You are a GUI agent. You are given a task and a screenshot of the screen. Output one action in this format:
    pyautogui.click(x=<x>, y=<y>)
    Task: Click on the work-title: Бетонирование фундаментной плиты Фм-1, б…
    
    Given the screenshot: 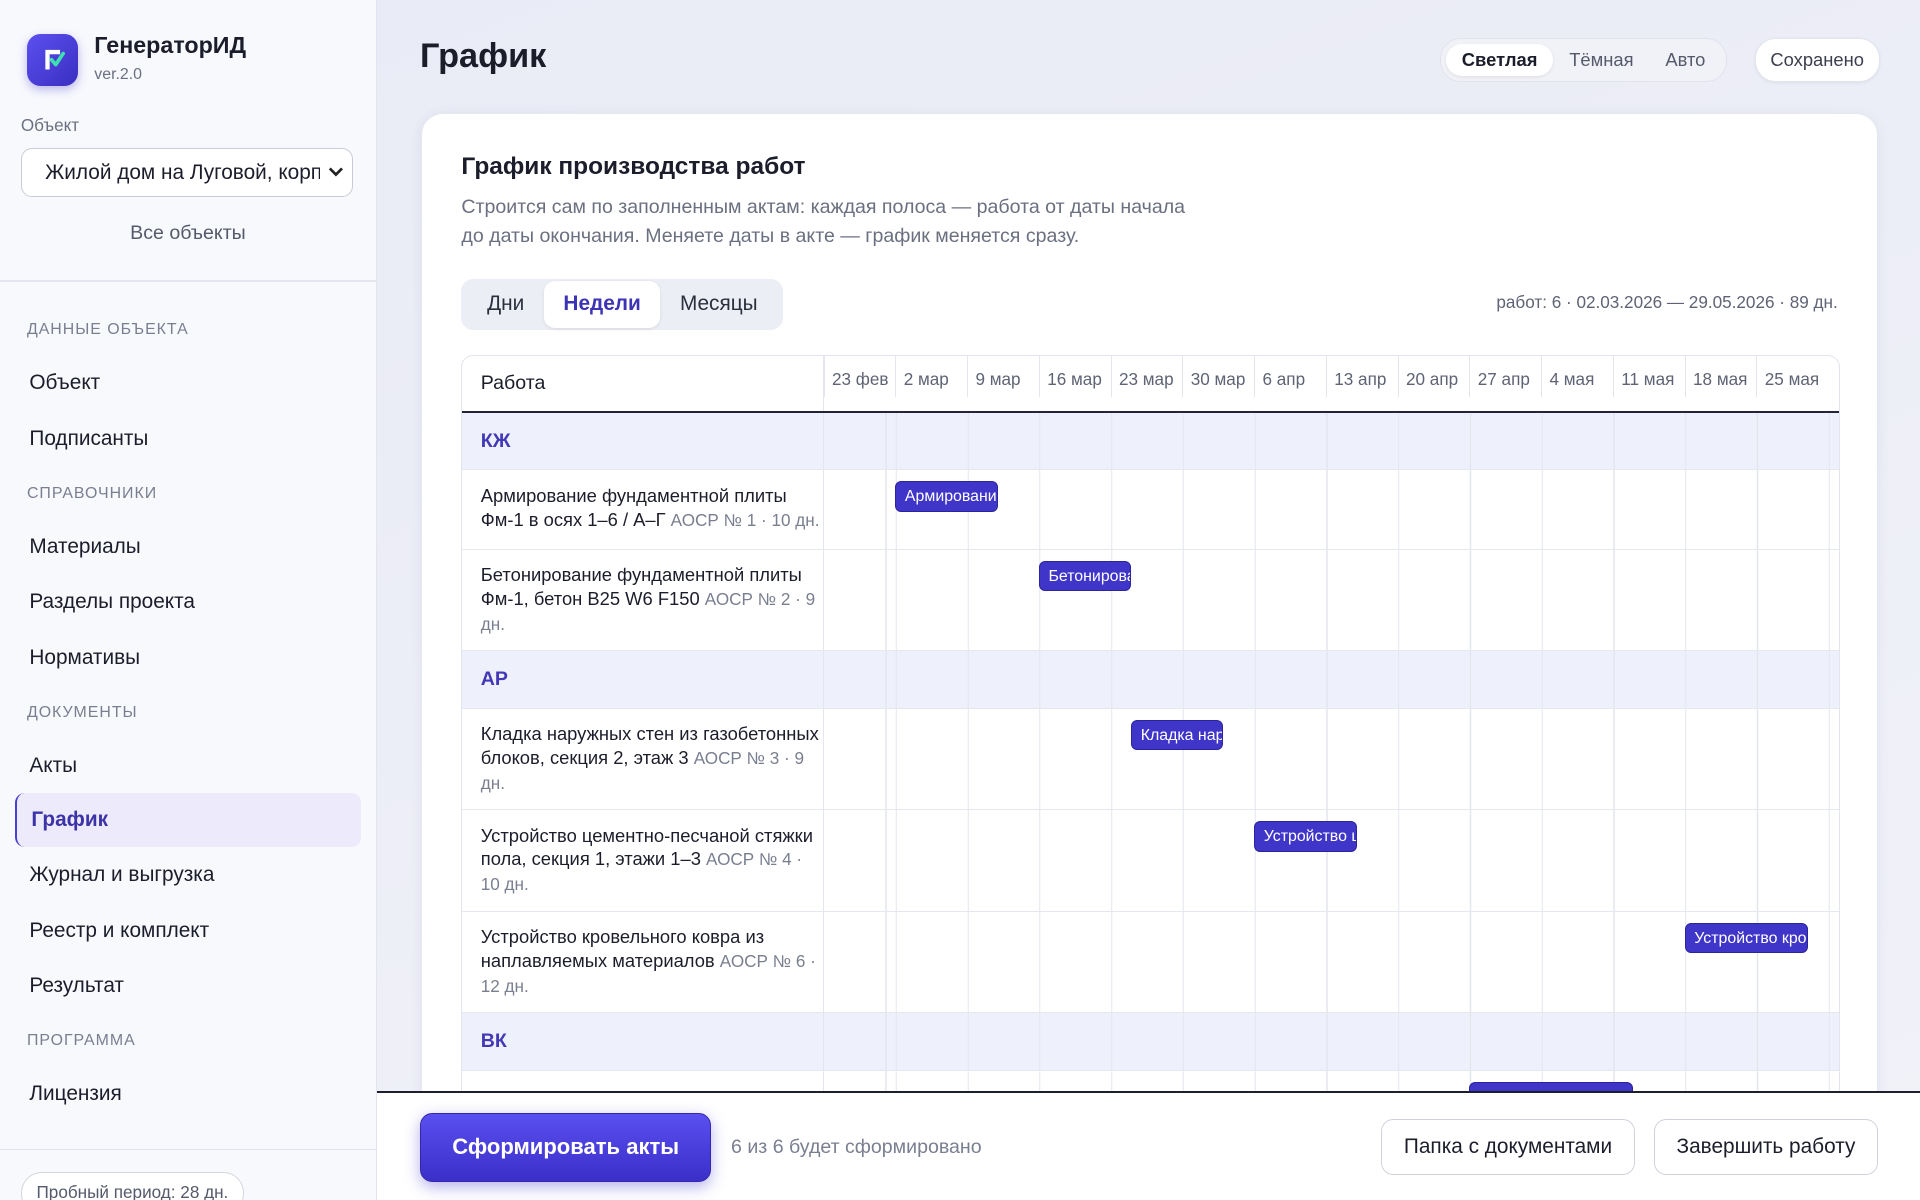 What is the action you would take?
    pyautogui.click(x=641, y=586)
    